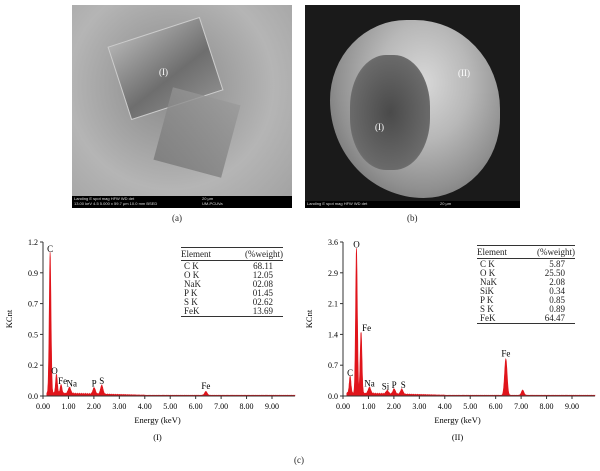 The width and height of the screenshot is (600, 471). Describe the element at coordinates (232, 284) in the screenshot. I see `table-row: NaK 02.08` at that location.